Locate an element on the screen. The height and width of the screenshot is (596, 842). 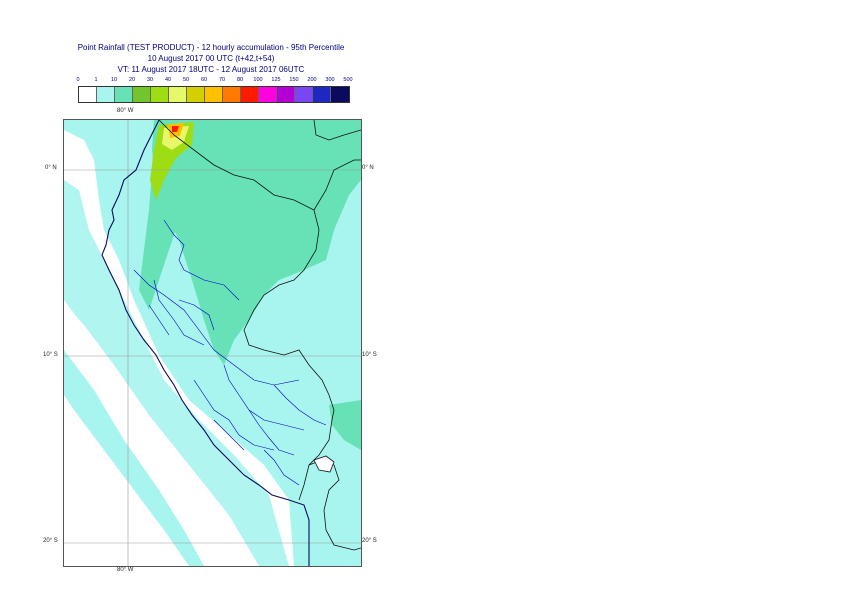
legend-color-bar is located at coordinates (214, 94).